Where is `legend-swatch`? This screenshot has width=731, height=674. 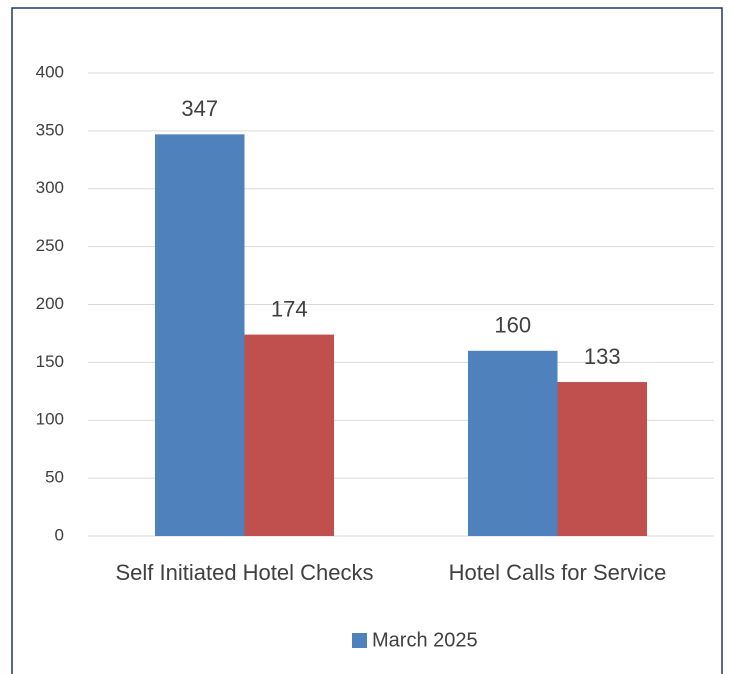 legend-swatch is located at coordinates (359, 640).